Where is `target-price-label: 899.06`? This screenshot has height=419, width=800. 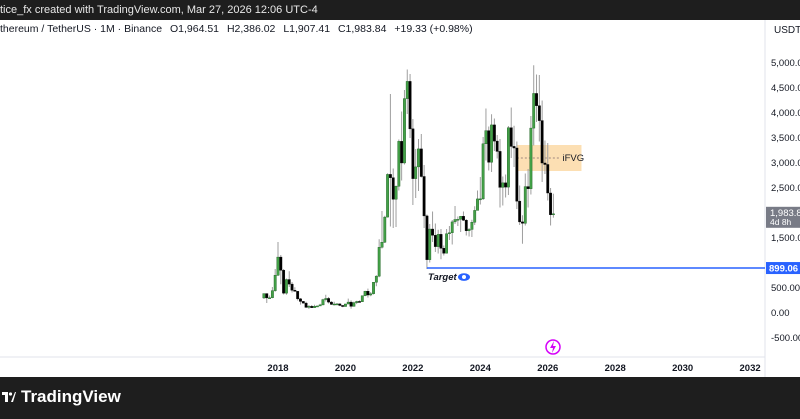
target-price-label: 899.06 is located at coordinates (783, 269).